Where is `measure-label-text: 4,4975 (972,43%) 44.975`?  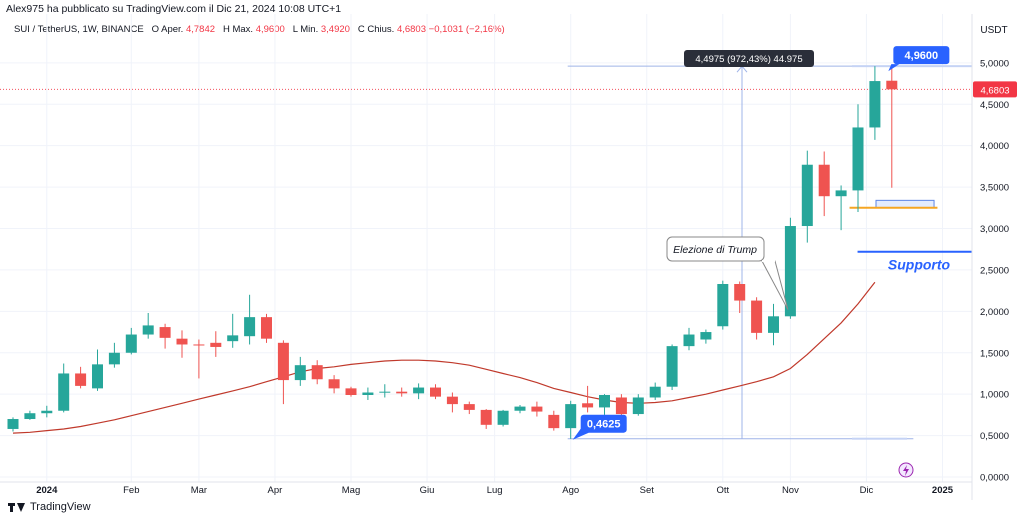
measure-label-text: 4,4975 (972,43%) 44.975 is located at coordinates (748, 59).